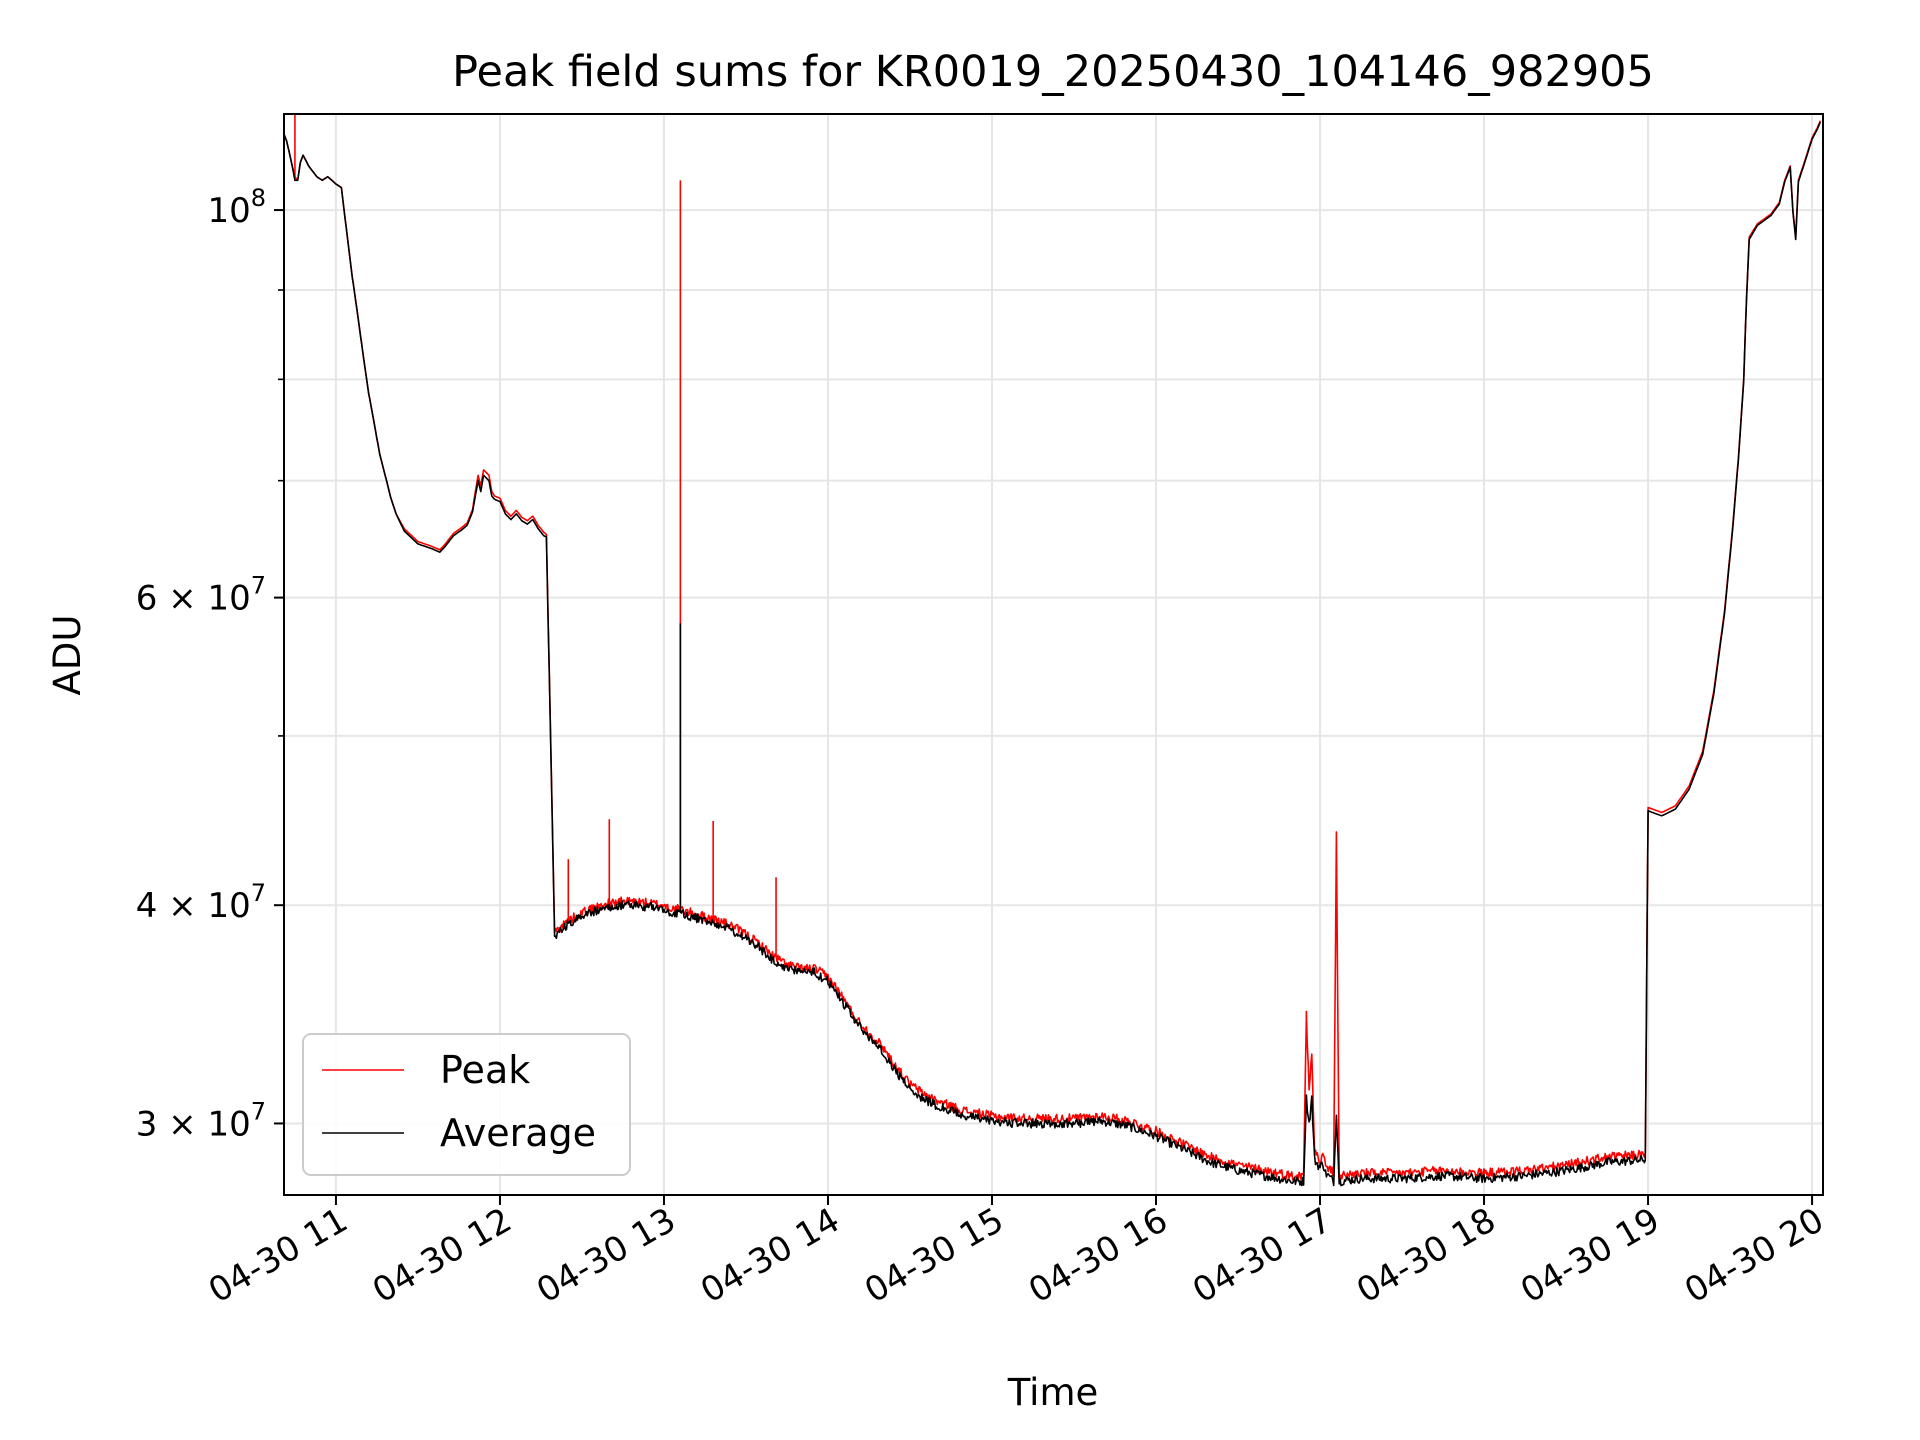 Image resolution: width=1920 pixels, height=1440 pixels. What do you see at coordinates (201, 902) in the screenshot?
I see `y-tick-label: 4 × 107` at bounding box center [201, 902].